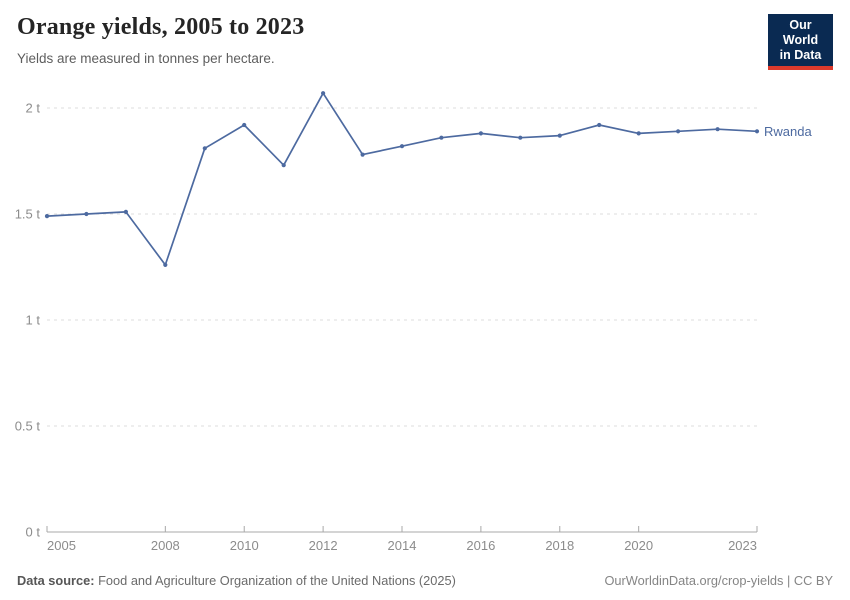 This screenshot has height=600, width=850. Describe the element at coordinates (56, 580) in the screenshot. I see `data-source-label: Data source:` at that location.